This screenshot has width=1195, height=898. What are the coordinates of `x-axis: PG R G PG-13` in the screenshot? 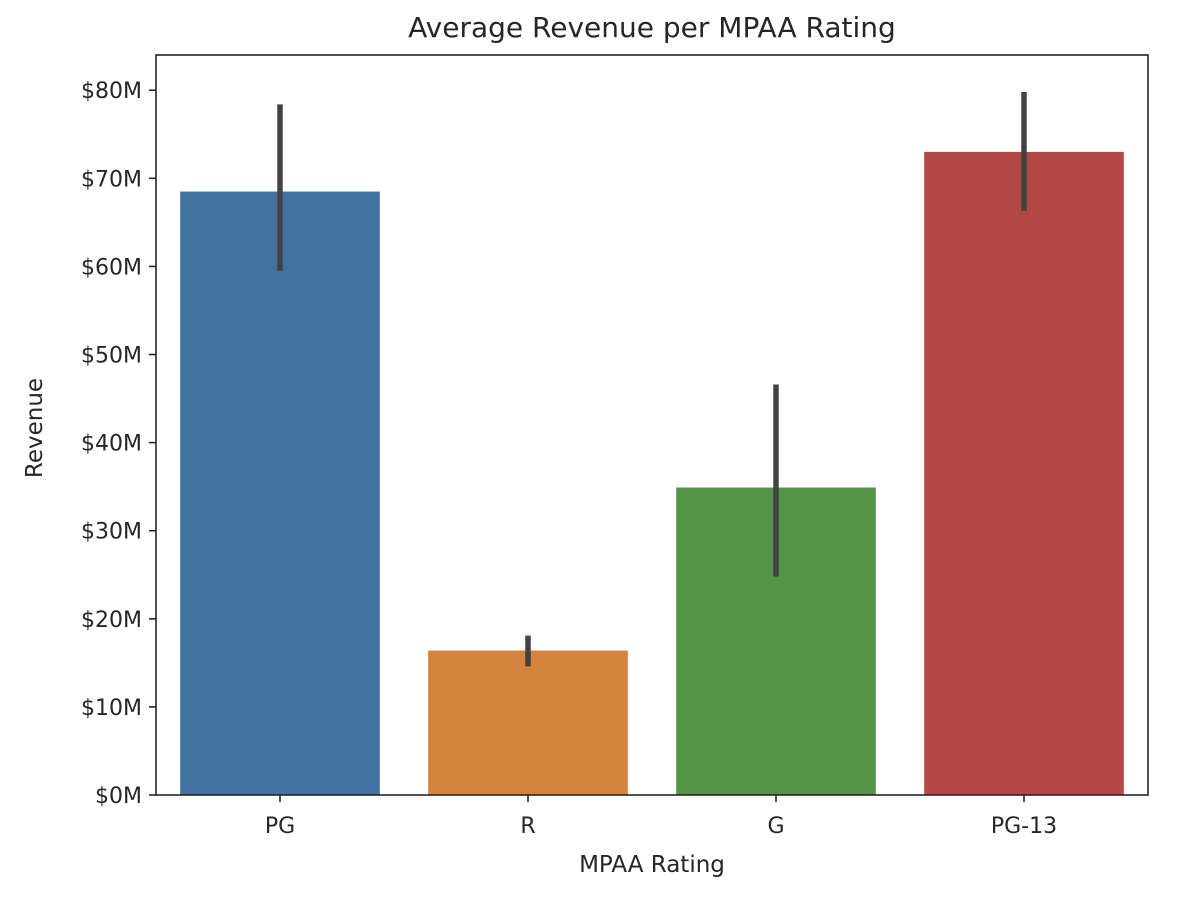 It's located at (661, 817).